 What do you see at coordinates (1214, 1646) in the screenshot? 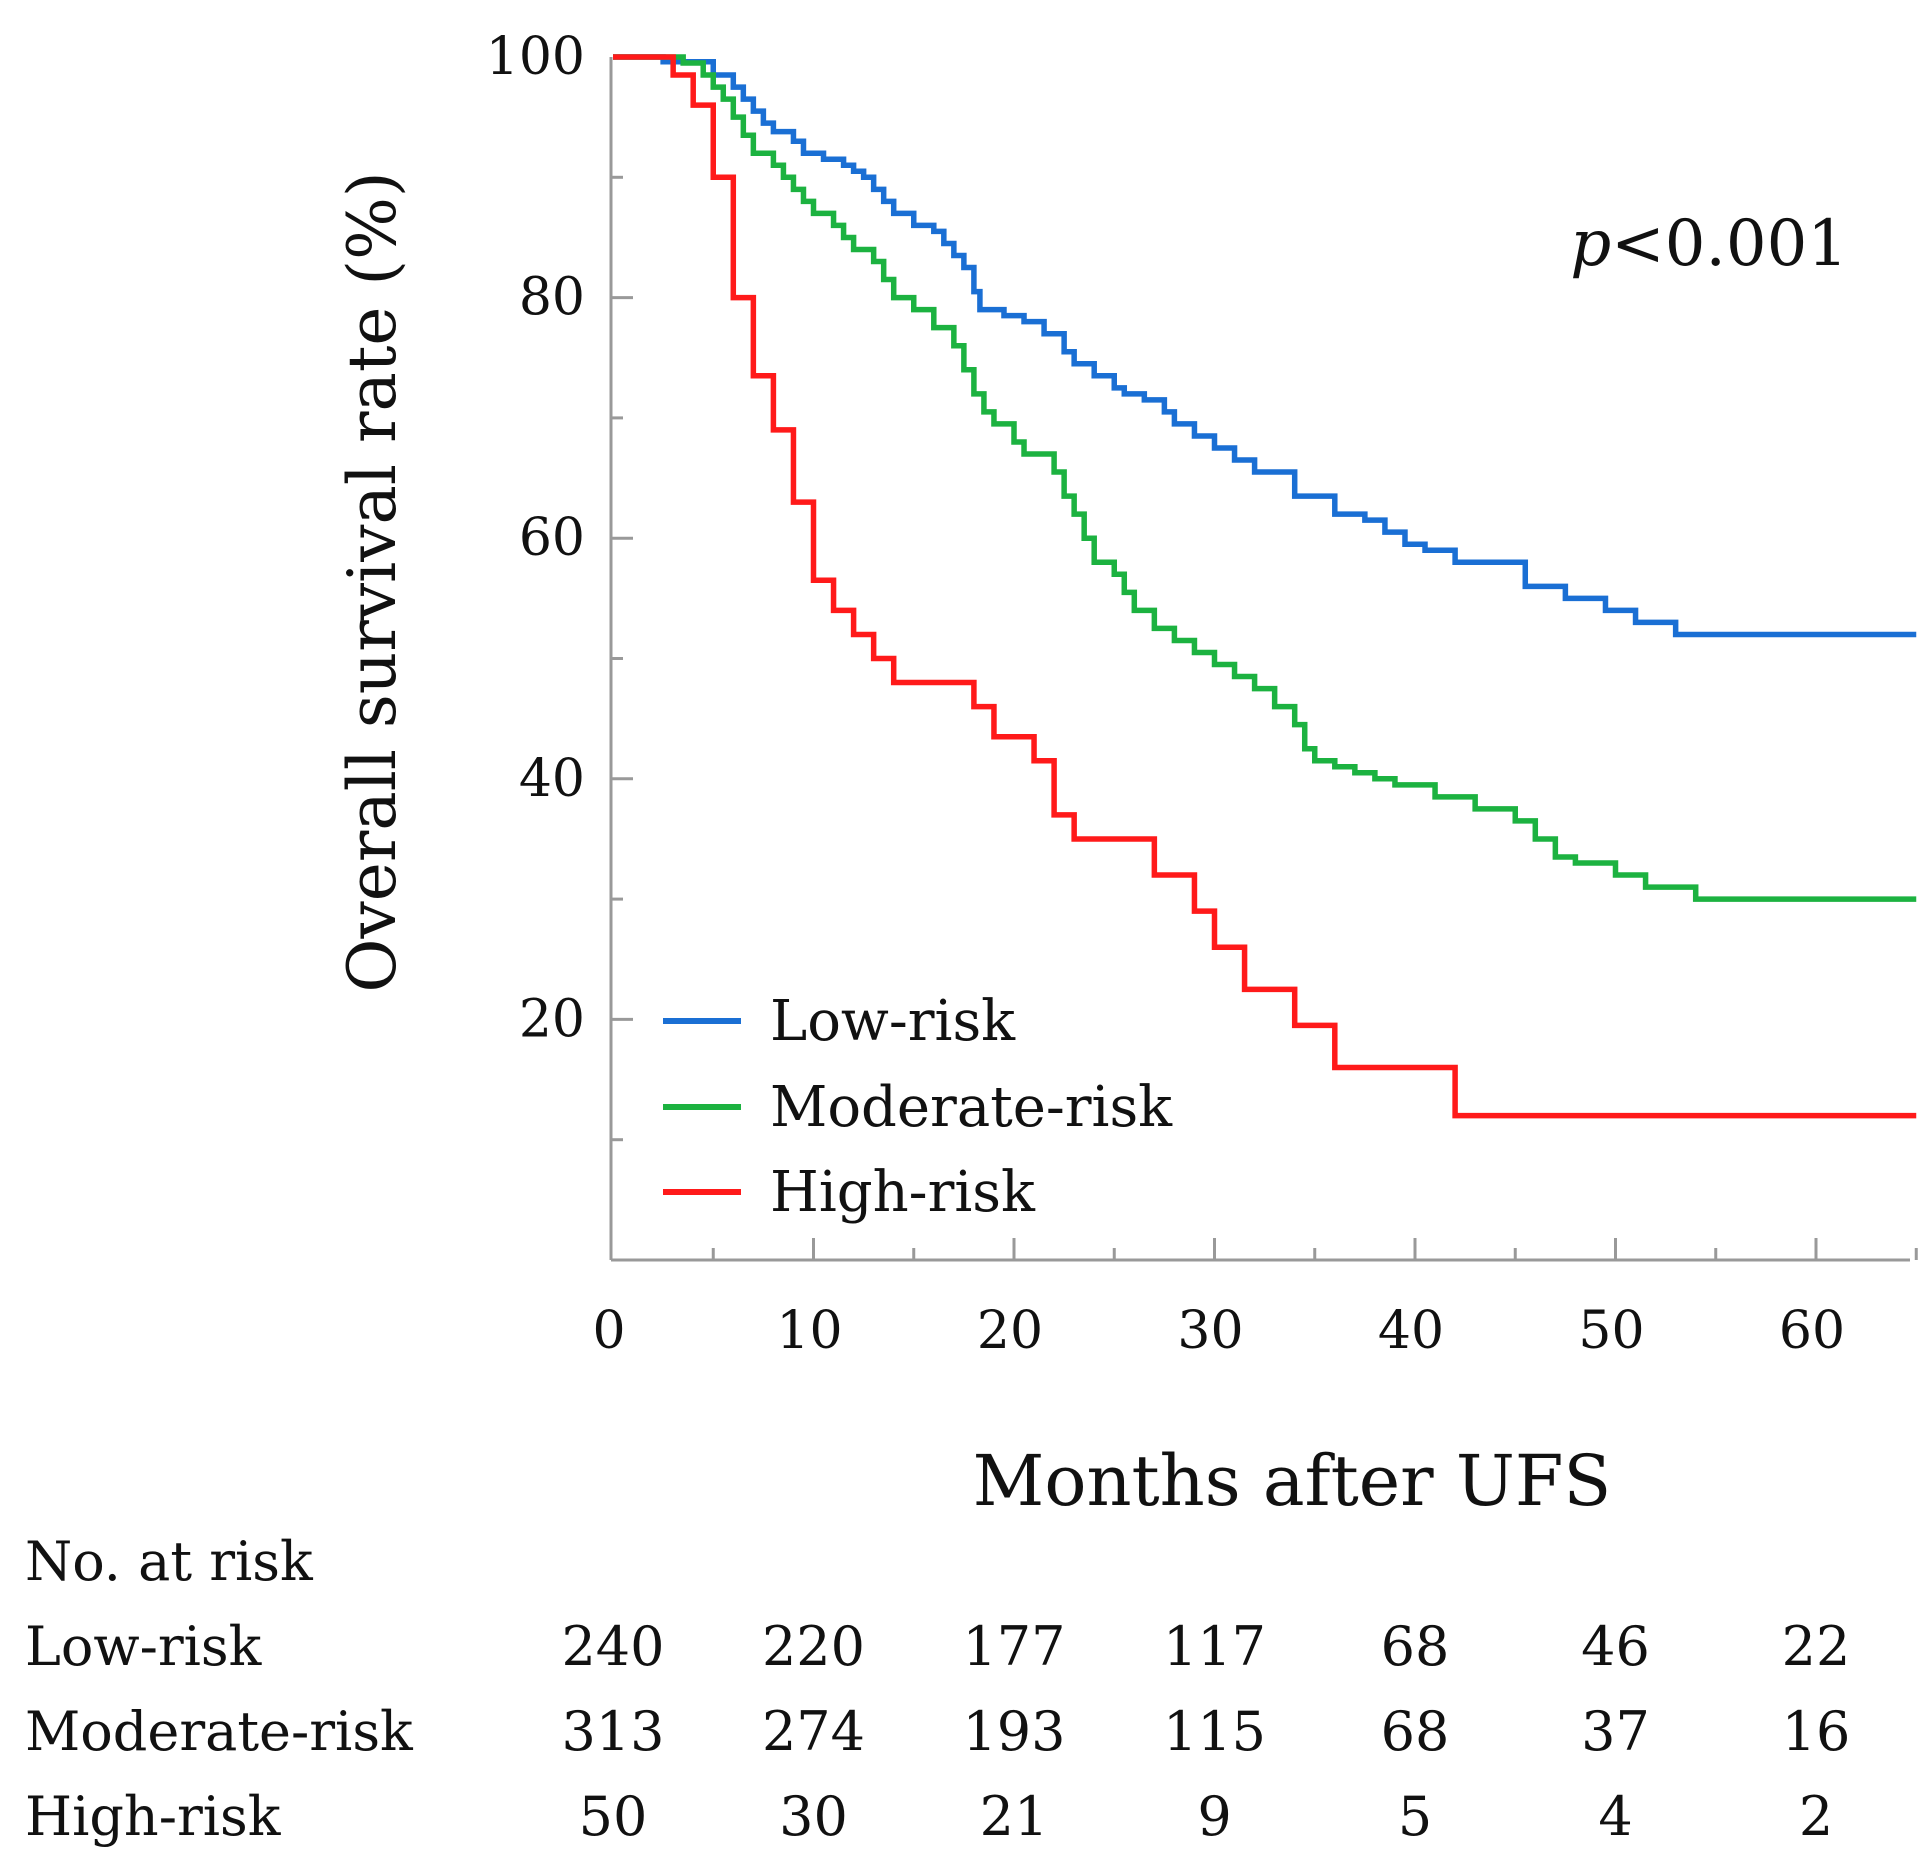
I see `at-risk-cell: 117` at bounding box center [1214, 1646].